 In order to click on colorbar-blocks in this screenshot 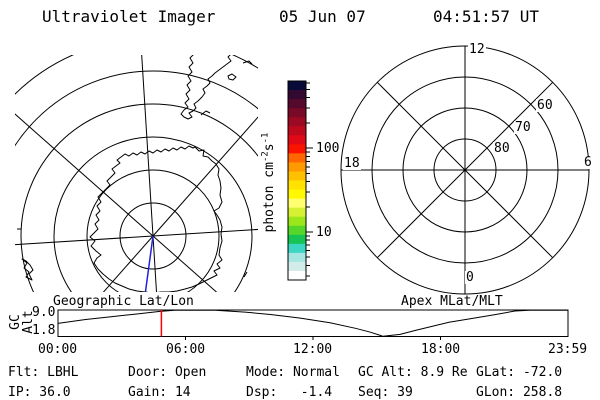, I will do `click(297, 181)`.